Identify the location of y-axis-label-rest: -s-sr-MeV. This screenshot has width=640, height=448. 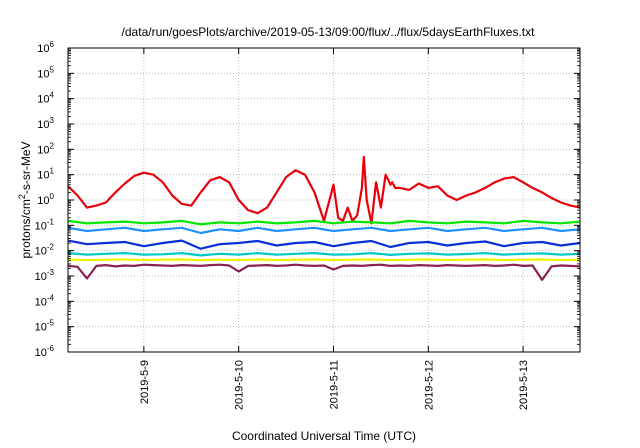
(26, 167).